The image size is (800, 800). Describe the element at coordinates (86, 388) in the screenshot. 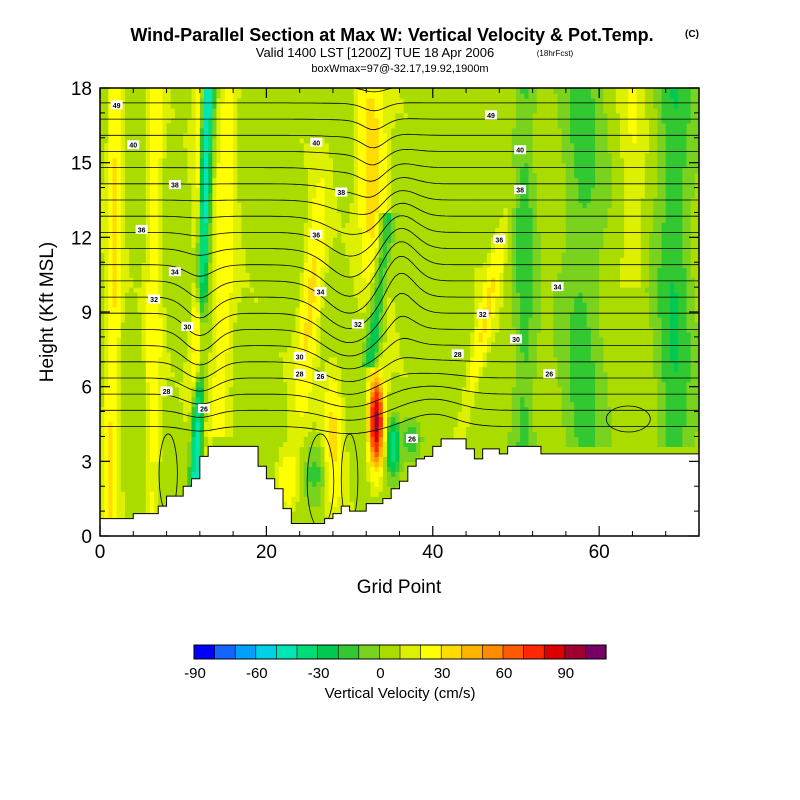

I see `y-tick-label: 6` at that location.